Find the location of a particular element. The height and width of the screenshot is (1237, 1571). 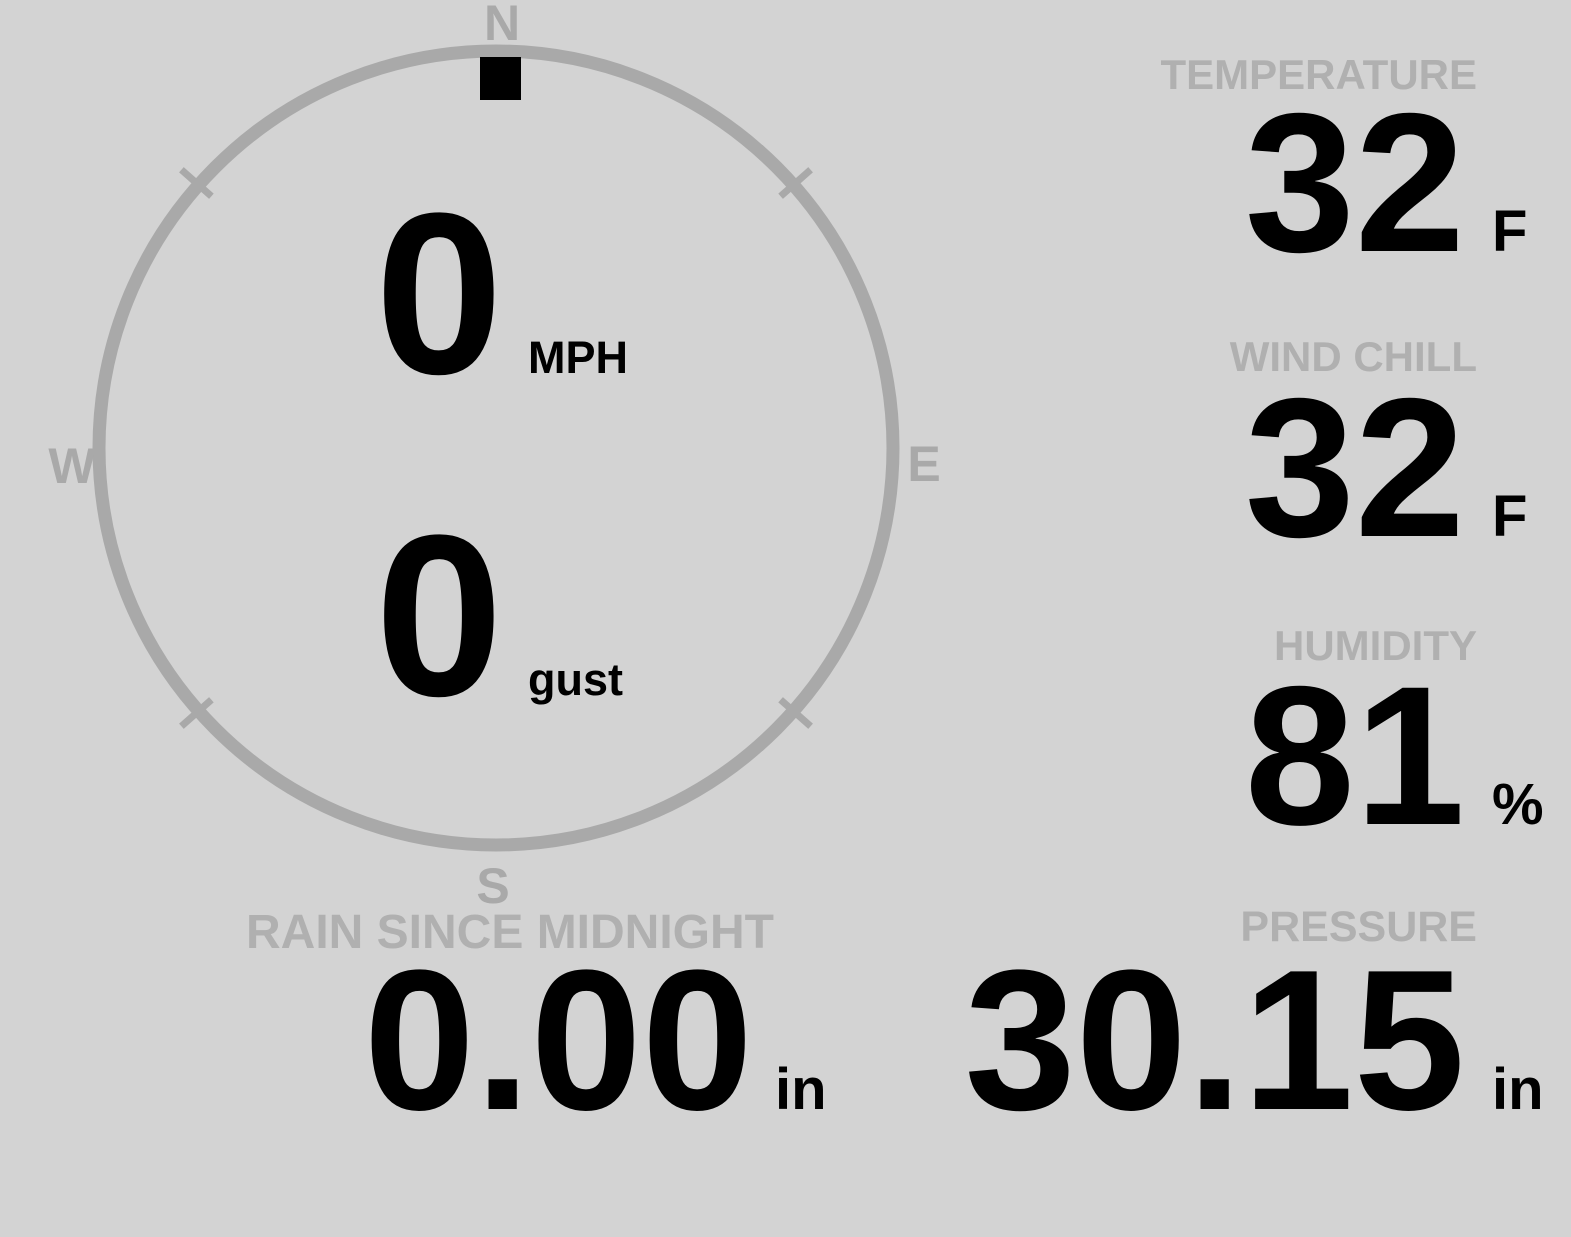

temperature-label: TEMPERATURE is located at coordinates (1318, 74).